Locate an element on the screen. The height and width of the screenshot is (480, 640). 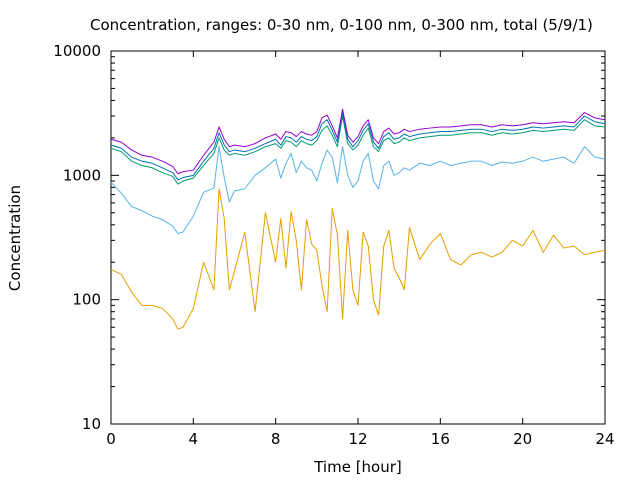
y-tick-label: 100 is located at coordinates (86, 300).